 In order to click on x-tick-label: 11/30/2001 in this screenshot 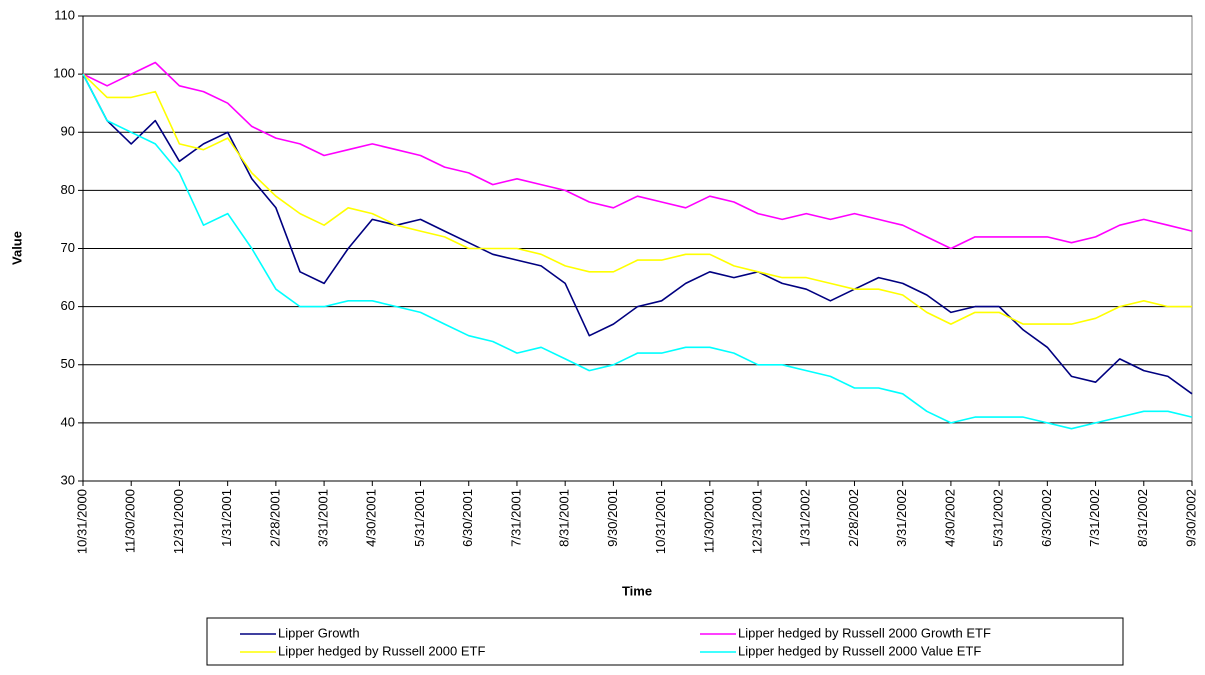, I will do `click(708, 521)`.